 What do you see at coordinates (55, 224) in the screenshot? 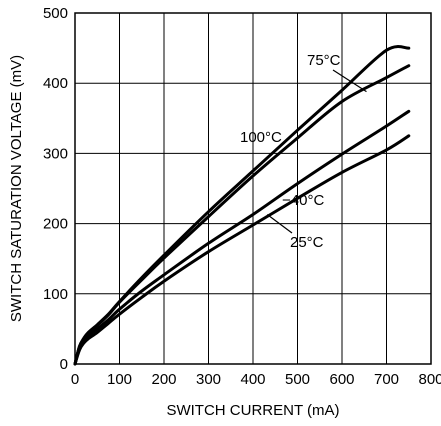
I see `y-tick-label: 200` at bounding box center [55, 224].